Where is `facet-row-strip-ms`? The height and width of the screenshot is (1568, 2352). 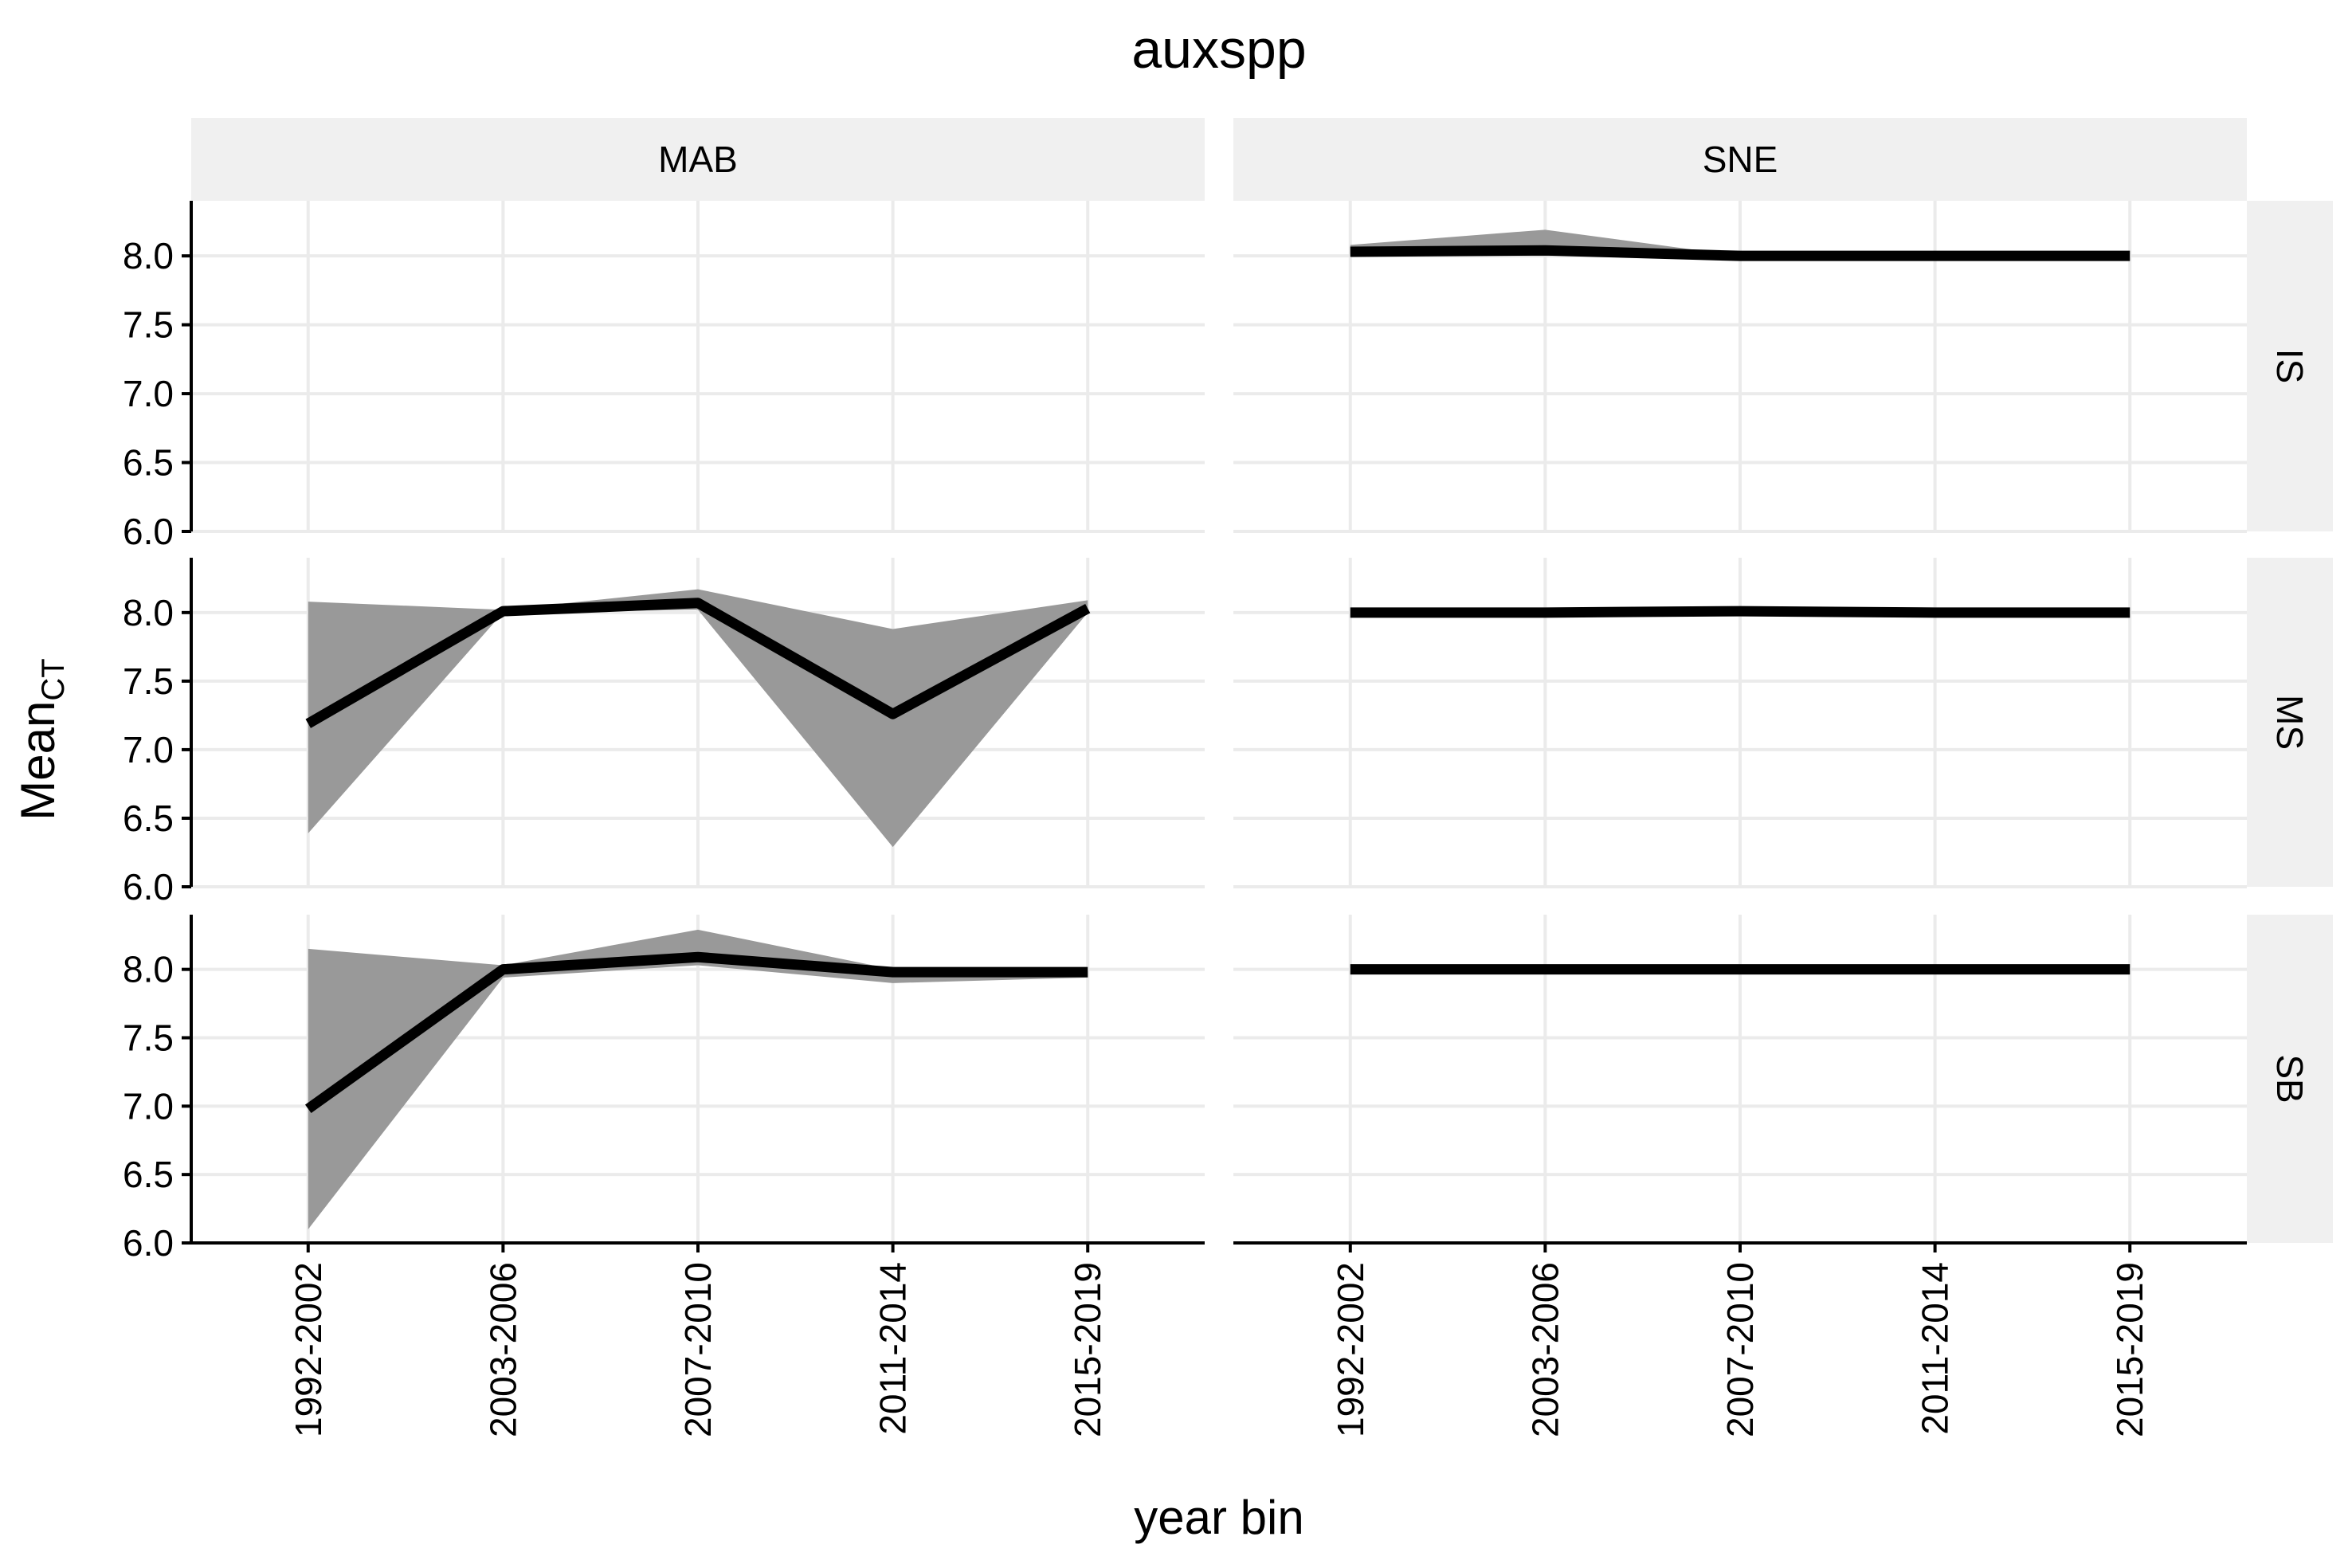 facet-row-strip-ms is located at coordinates (2290, 722).